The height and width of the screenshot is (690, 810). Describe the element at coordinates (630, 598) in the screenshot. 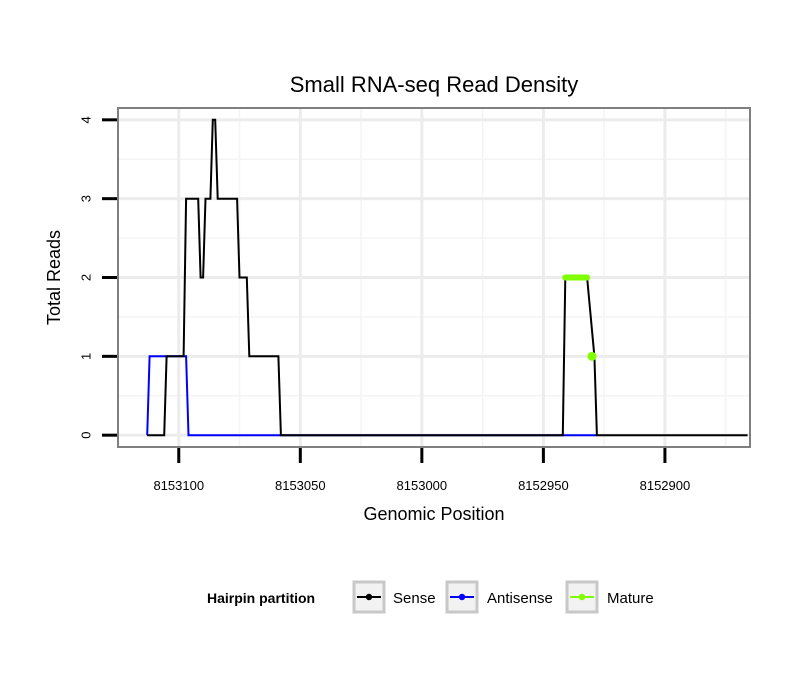

I see `legend-label-mature: Mature` at that location.